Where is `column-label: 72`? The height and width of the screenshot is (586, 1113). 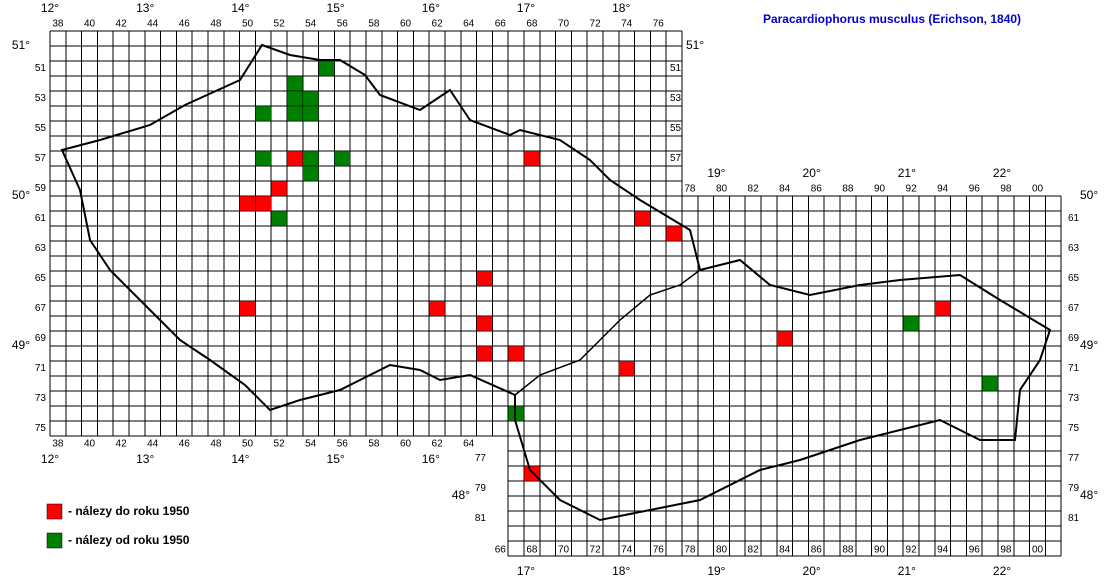
column-label: 72 is located at coordinates (596, 24).